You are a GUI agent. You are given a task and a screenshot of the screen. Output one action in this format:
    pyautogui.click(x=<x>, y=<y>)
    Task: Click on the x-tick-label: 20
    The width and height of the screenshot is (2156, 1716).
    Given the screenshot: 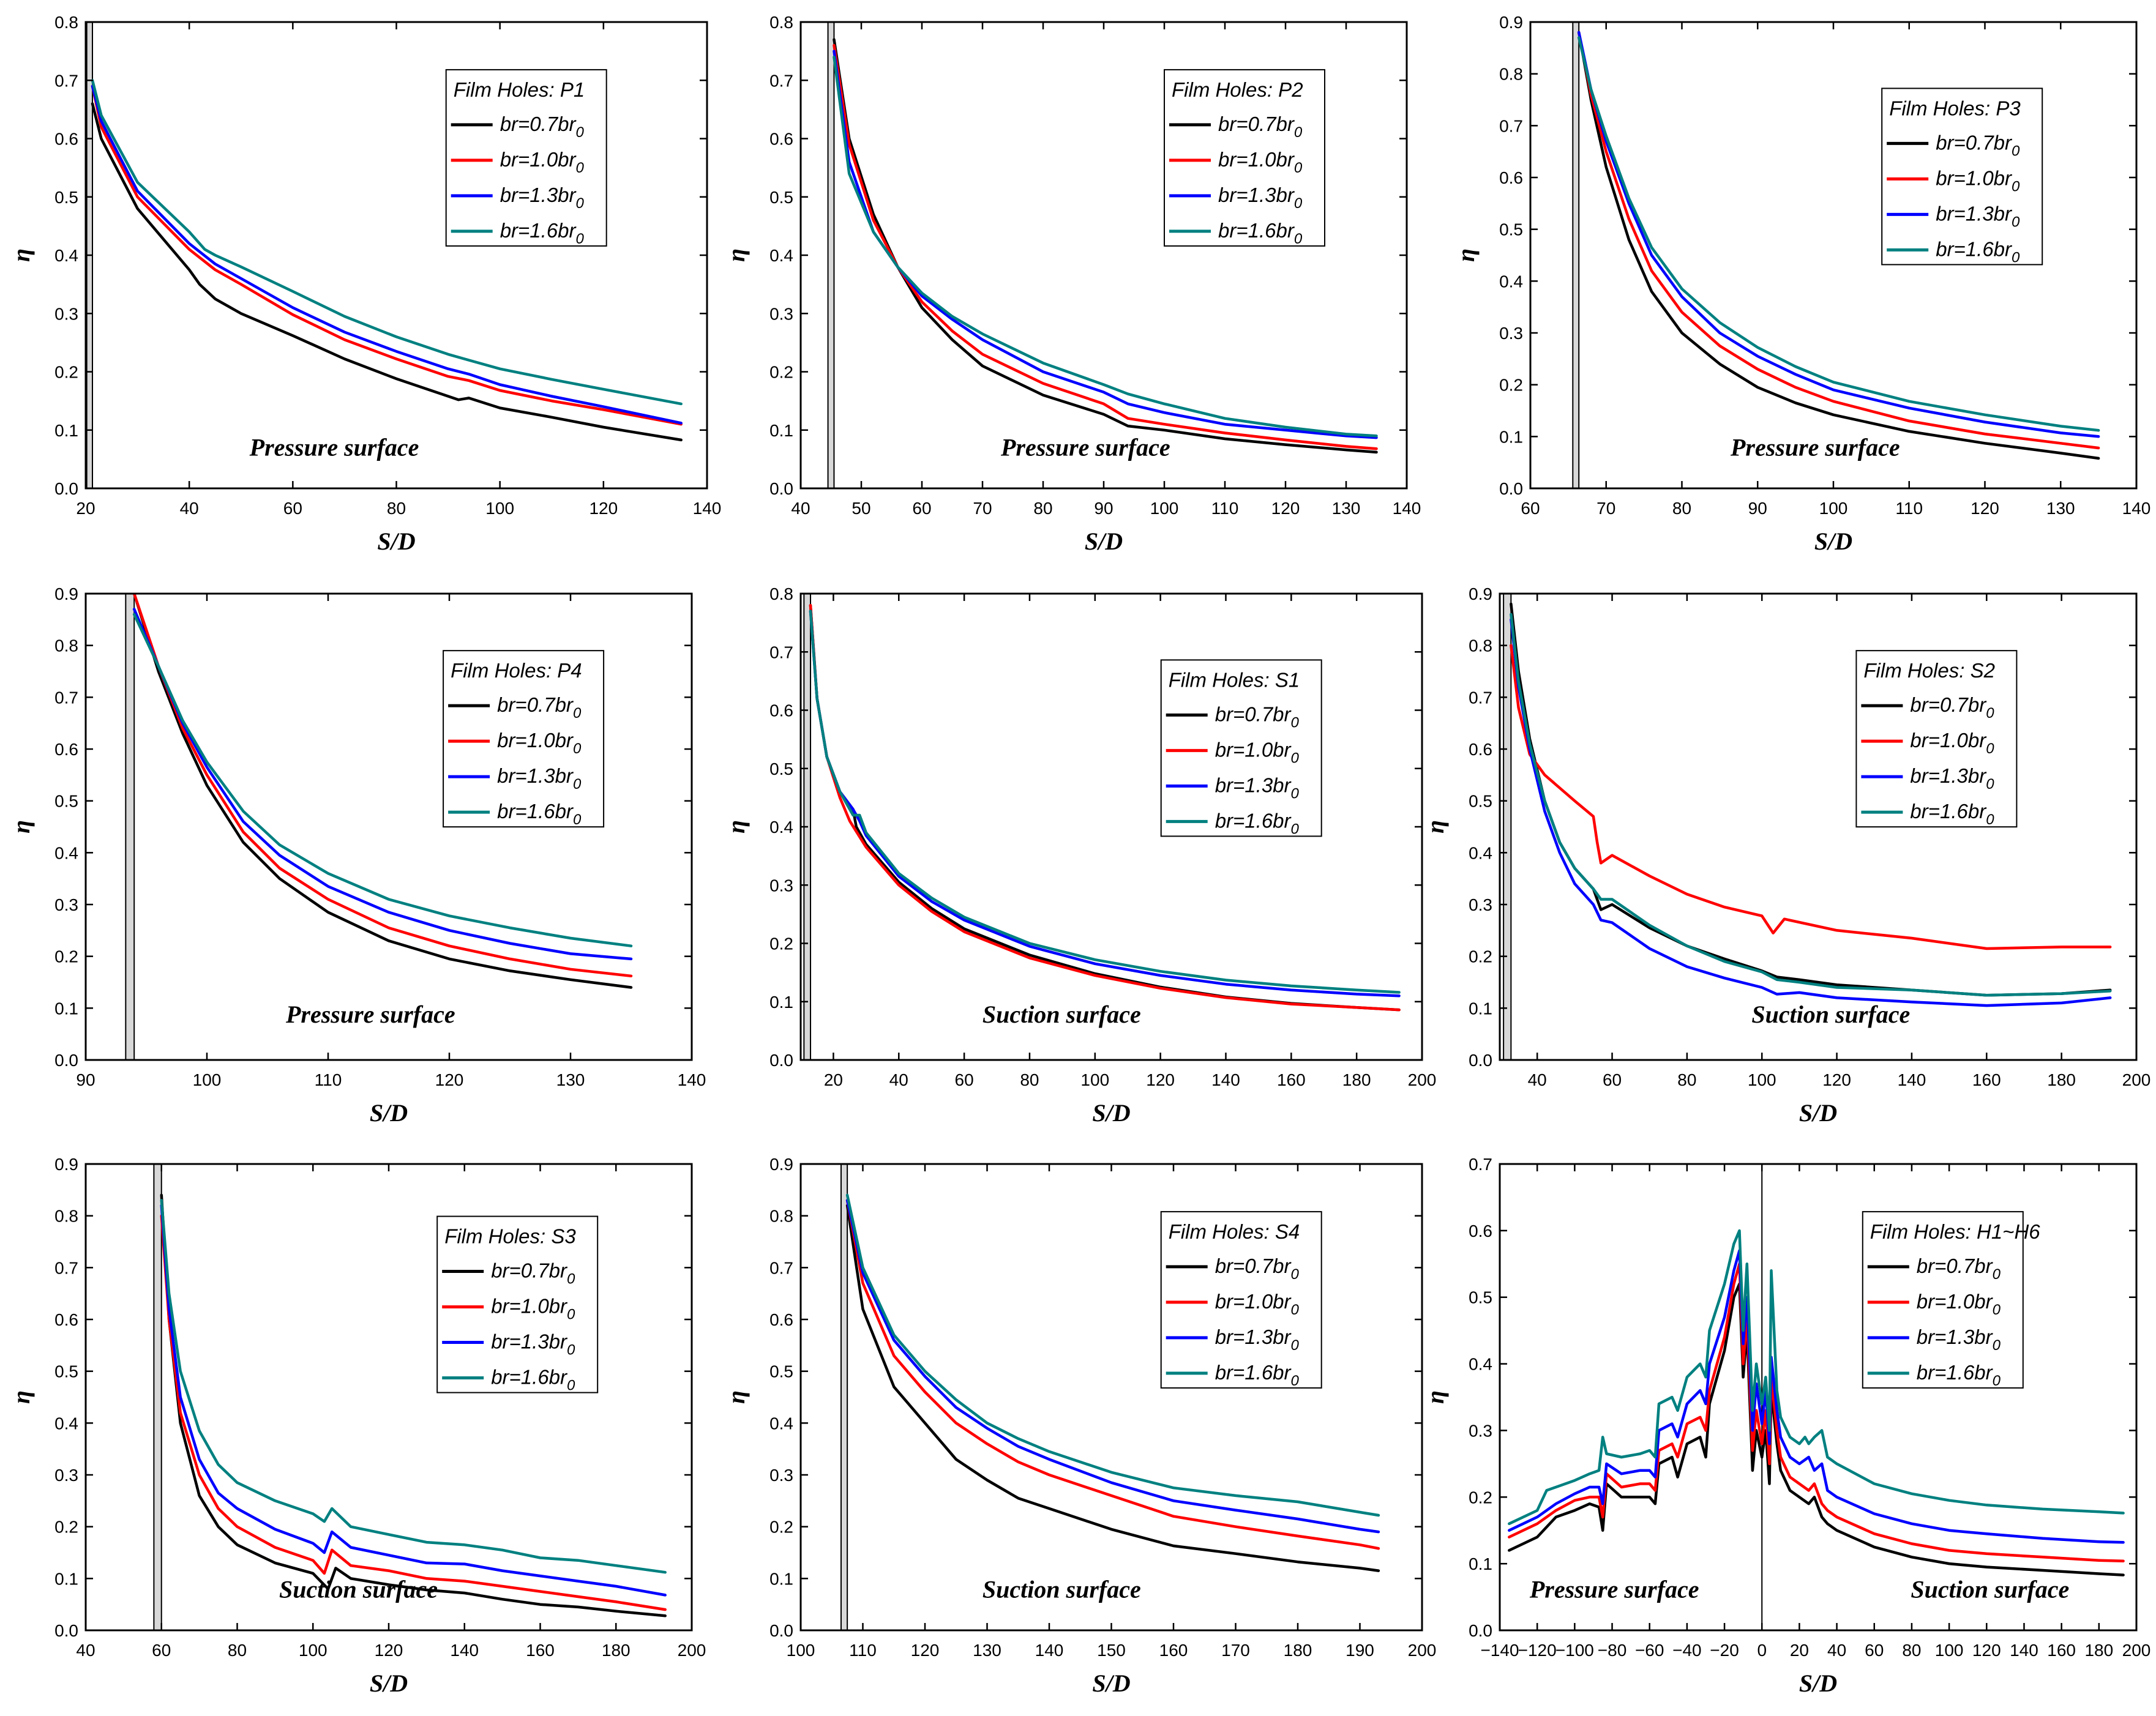 What is the action you would take?
    pyautogui.click(x=86, y=508)
    